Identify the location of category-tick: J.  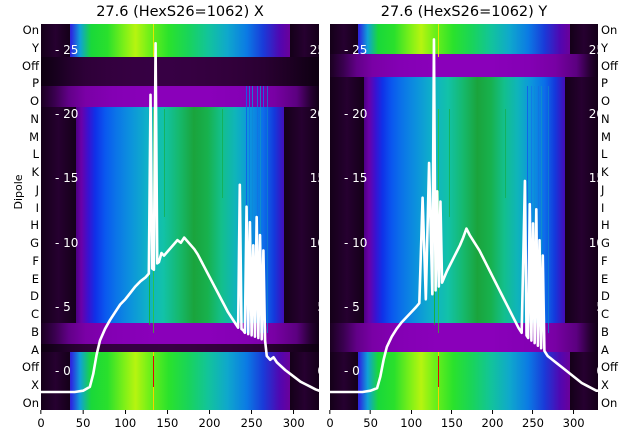
(603, 189).